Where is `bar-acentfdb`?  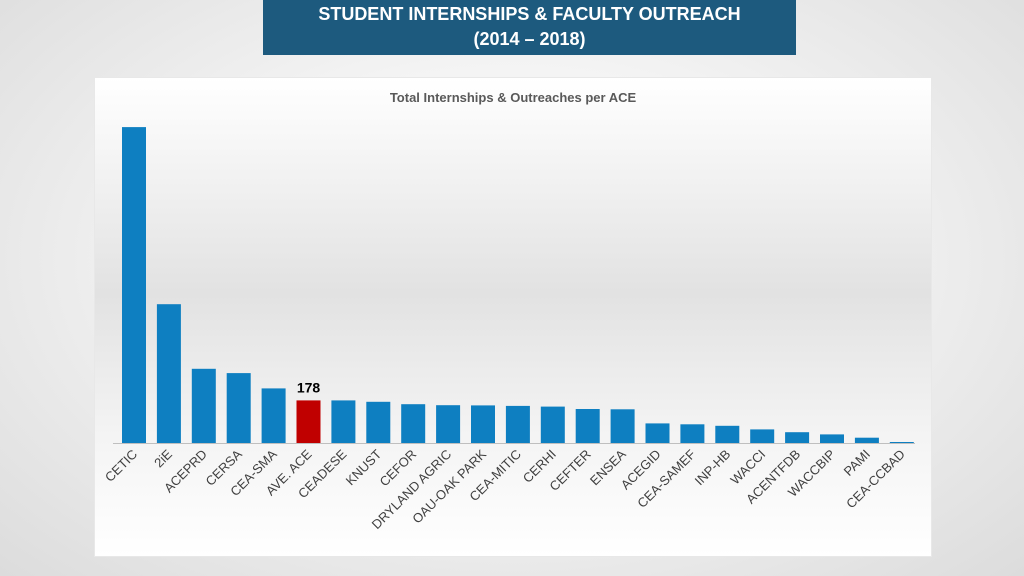 bar-acentfdb is located at coordinates (797, 437).